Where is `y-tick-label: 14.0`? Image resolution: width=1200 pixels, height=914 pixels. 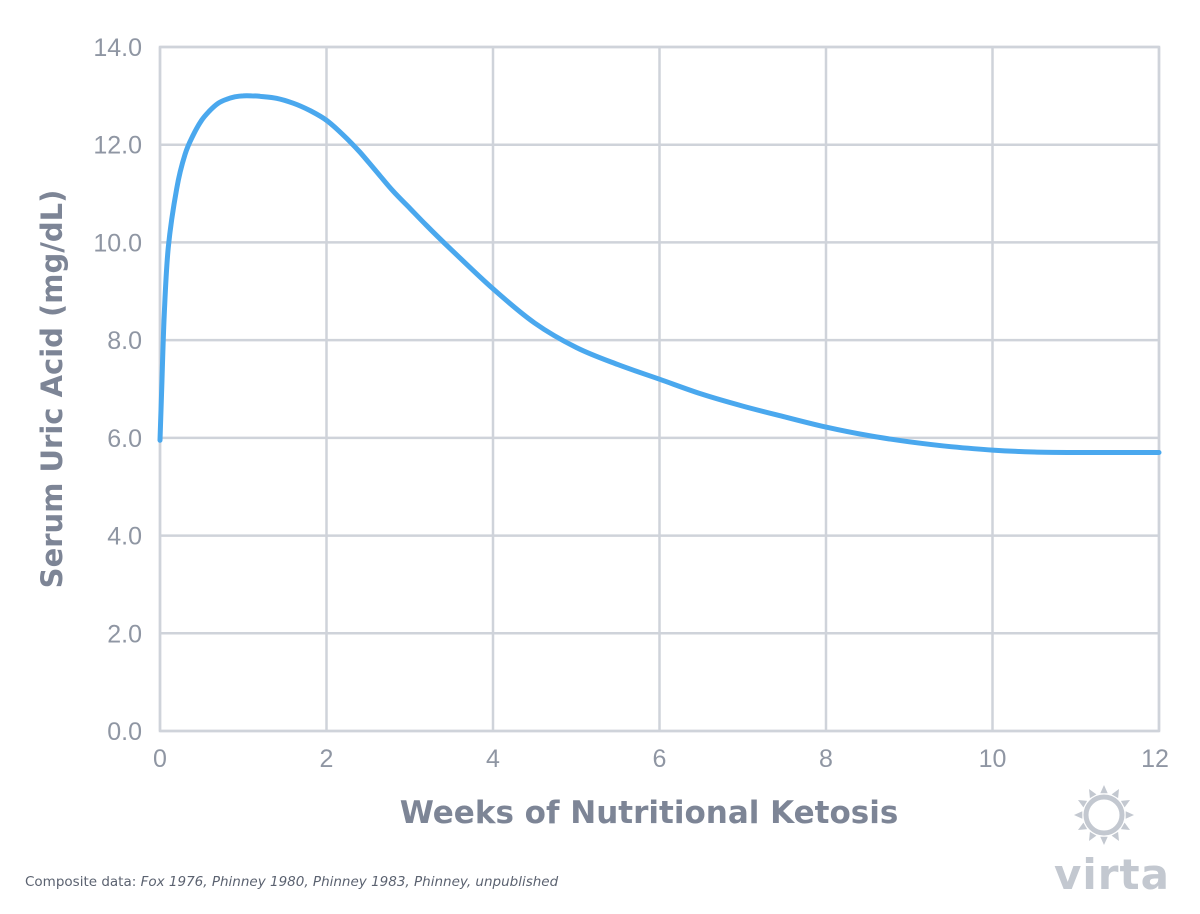
y-tick-label: 14.0 is located at coordinates (117, 48).